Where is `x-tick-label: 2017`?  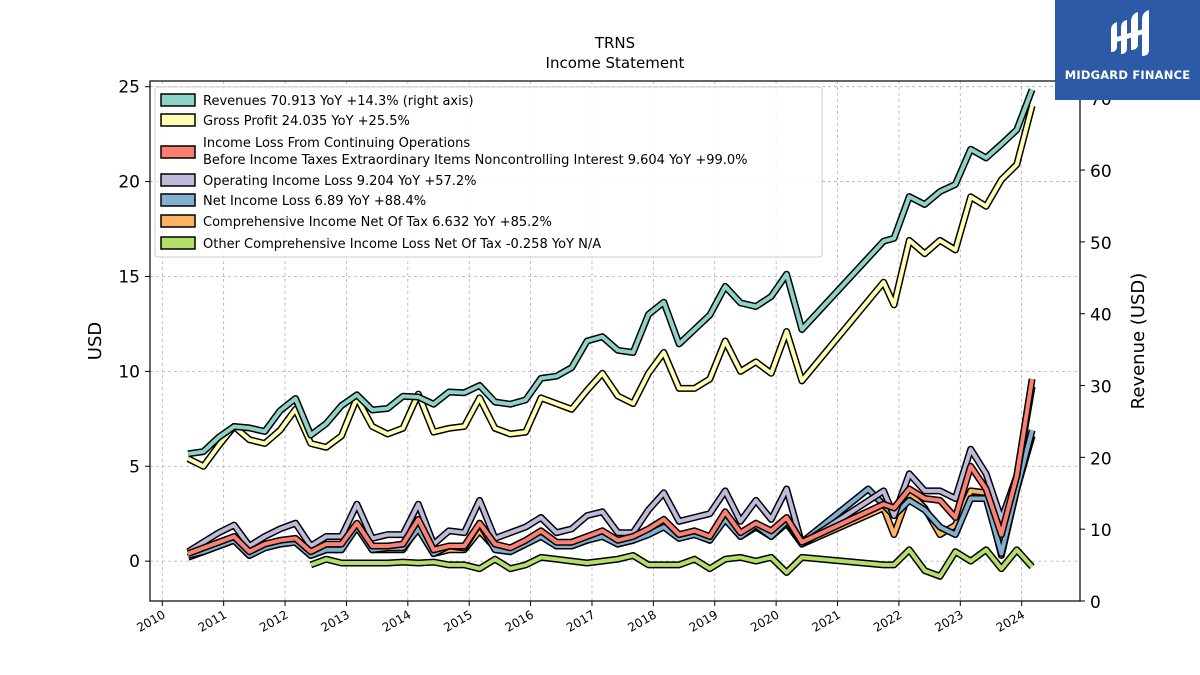 x-tick-label: 2017 is located at coordinates (580, 620).